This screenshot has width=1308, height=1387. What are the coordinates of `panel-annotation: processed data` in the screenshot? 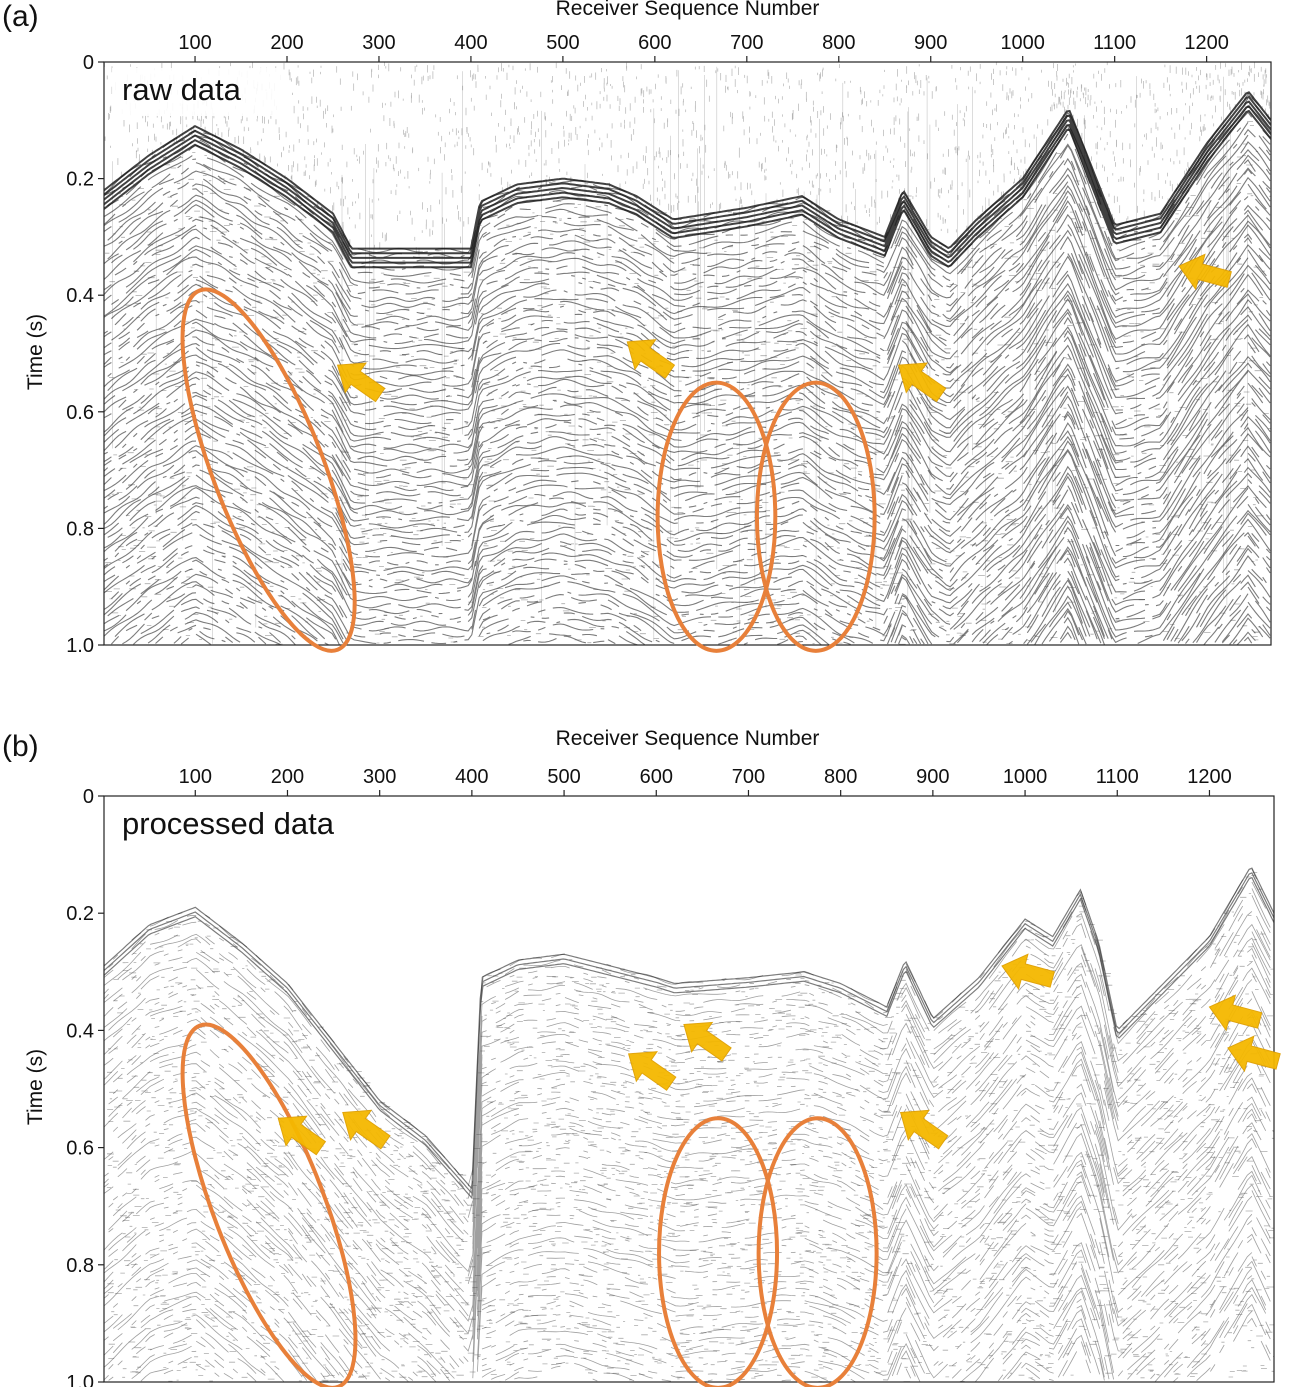 It's located at (228, 823).